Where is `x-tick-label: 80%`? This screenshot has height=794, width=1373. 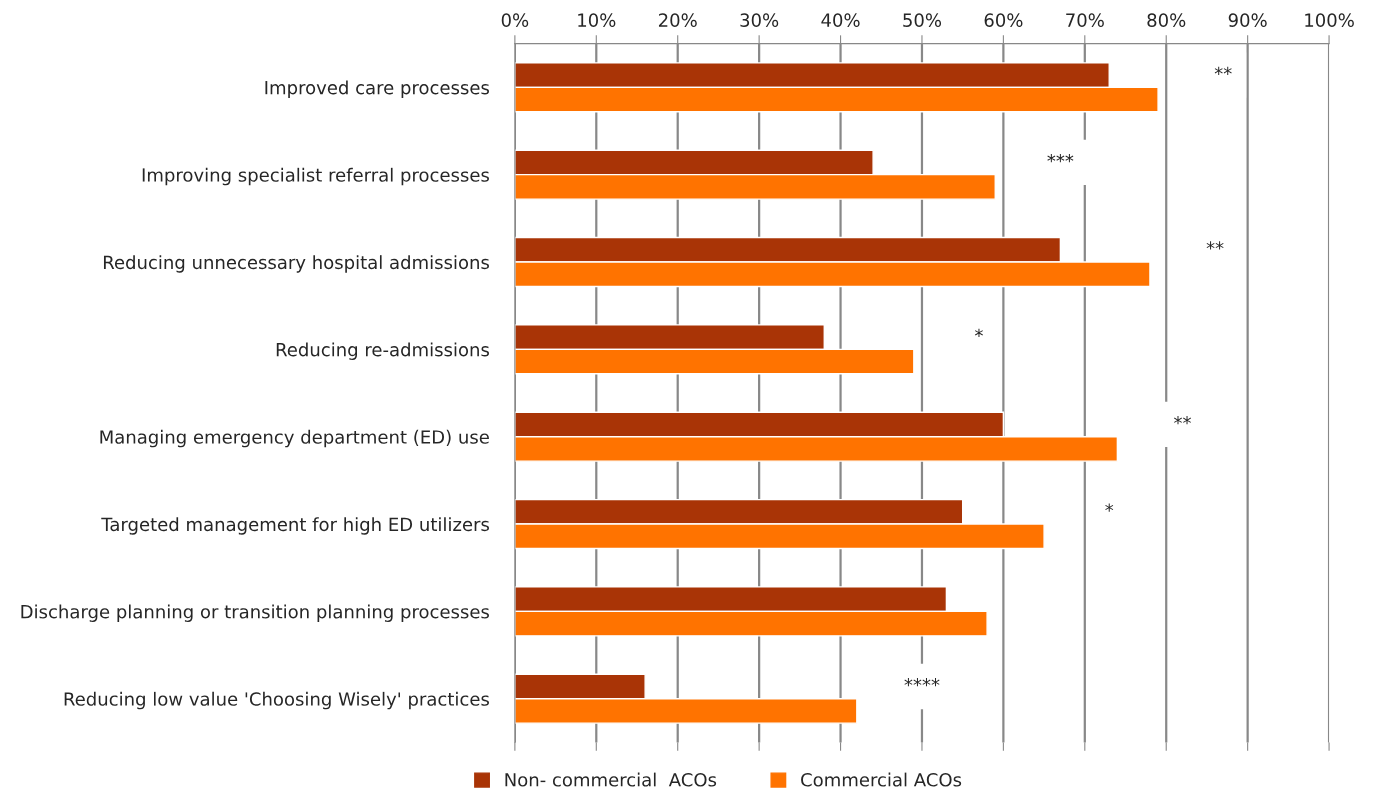
x-tick-label: 80% is located at coordinates (1166, 20).